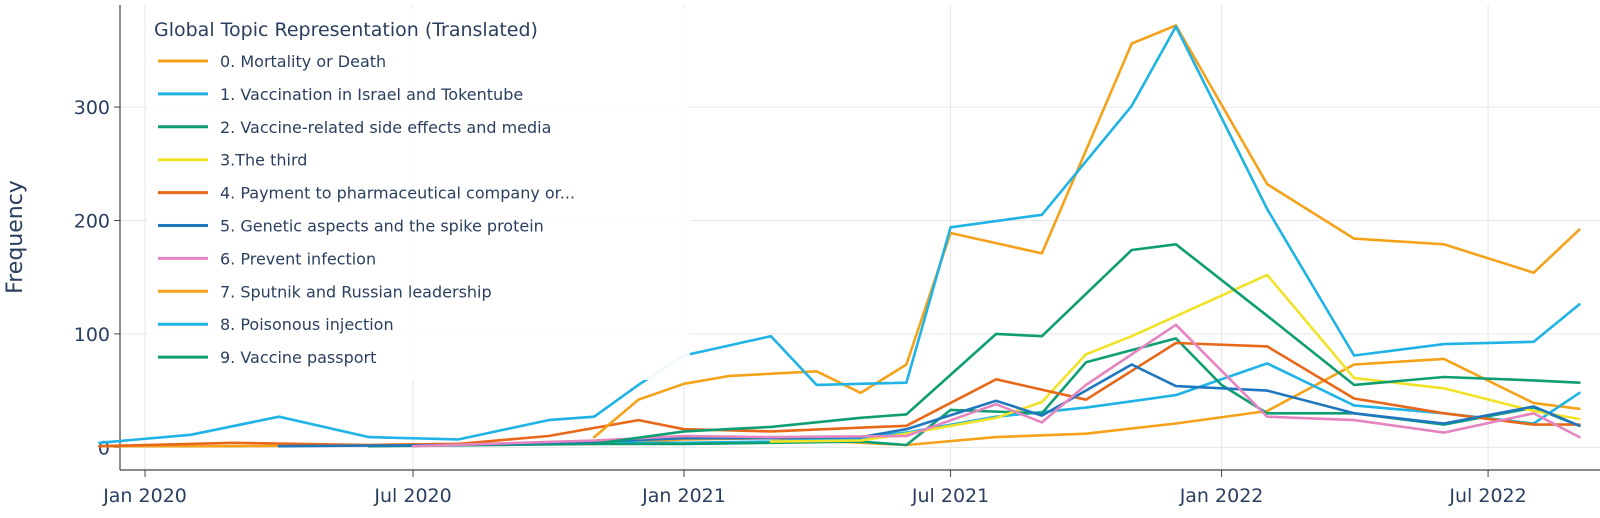 Image resolution: width=1600 pixels, height=518 pixels. What do you see at coordinates (104, 448) in the screenshot?
I see `y-tick-label: 0` at bounding box center [104, 448].